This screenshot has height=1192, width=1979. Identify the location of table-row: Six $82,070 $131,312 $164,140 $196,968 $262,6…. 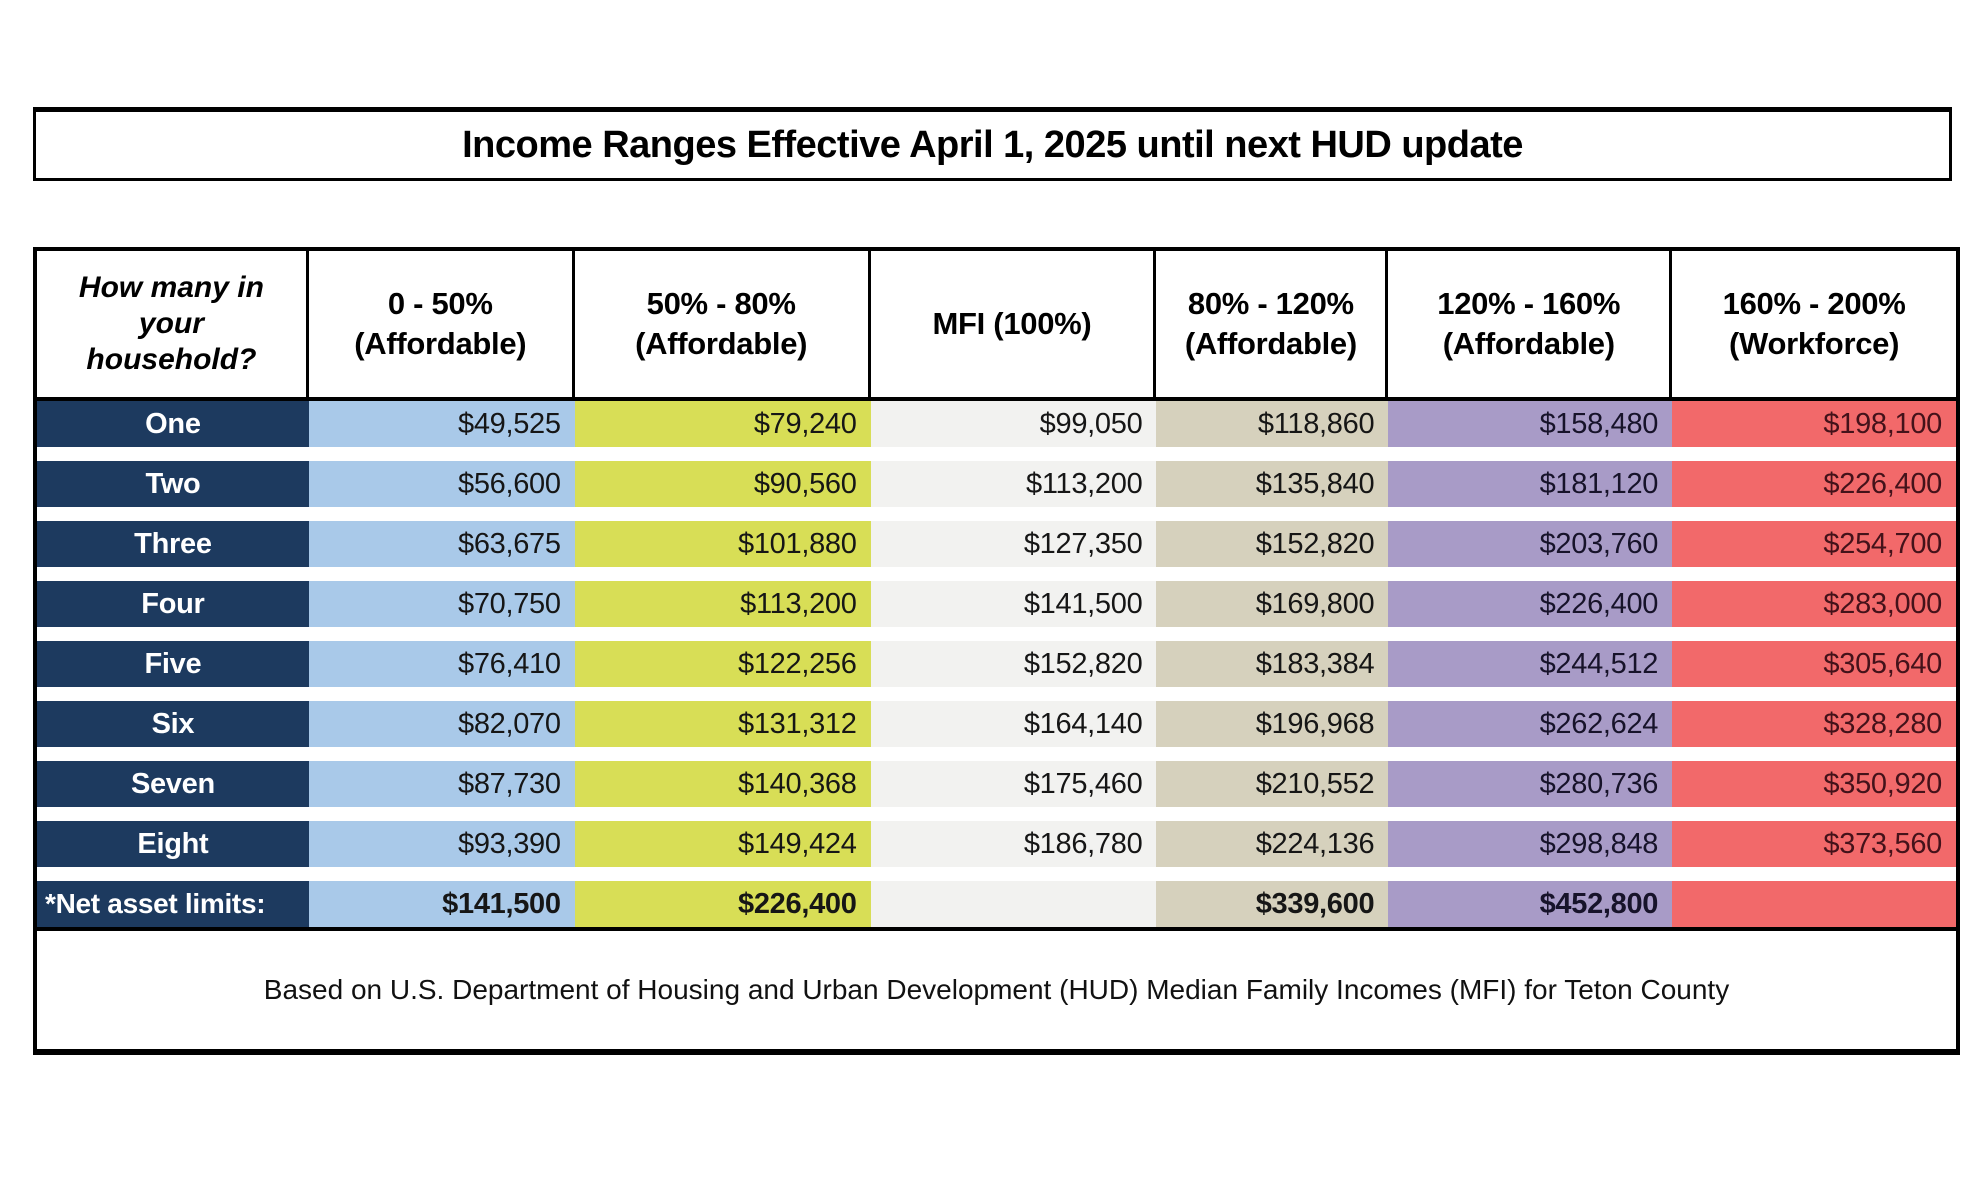
(996, 724).